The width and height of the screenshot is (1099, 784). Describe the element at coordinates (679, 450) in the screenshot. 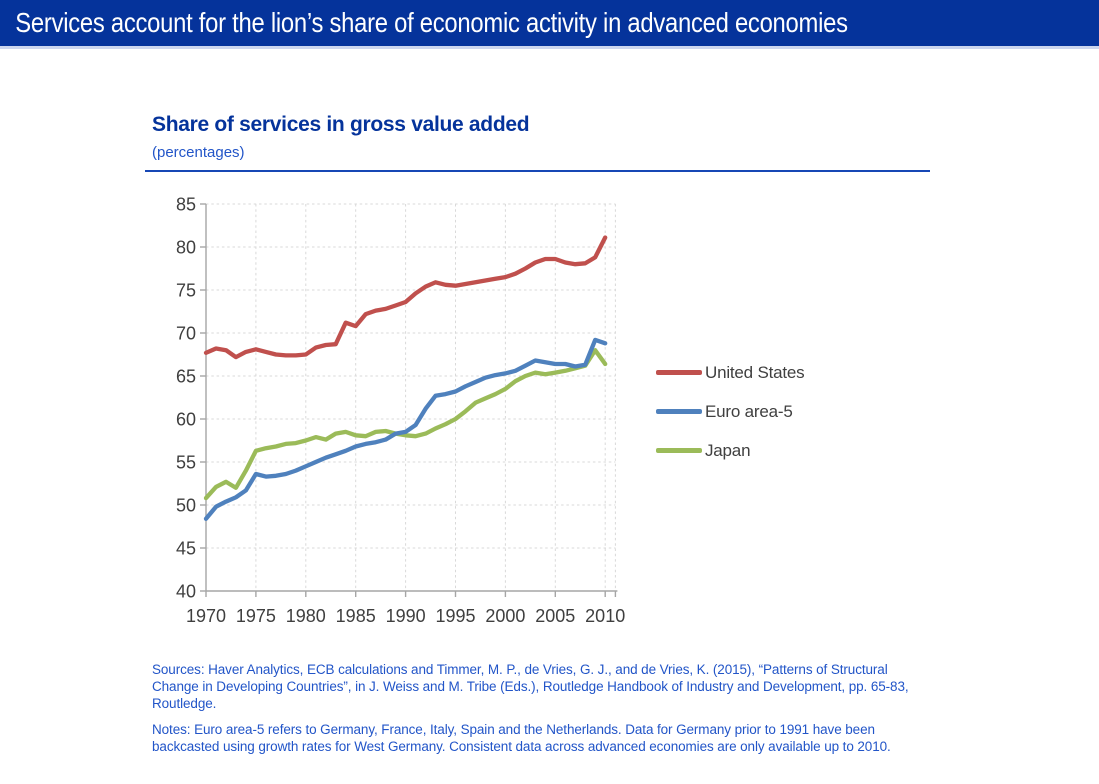

I see `legend-swatch-japan` at that location.